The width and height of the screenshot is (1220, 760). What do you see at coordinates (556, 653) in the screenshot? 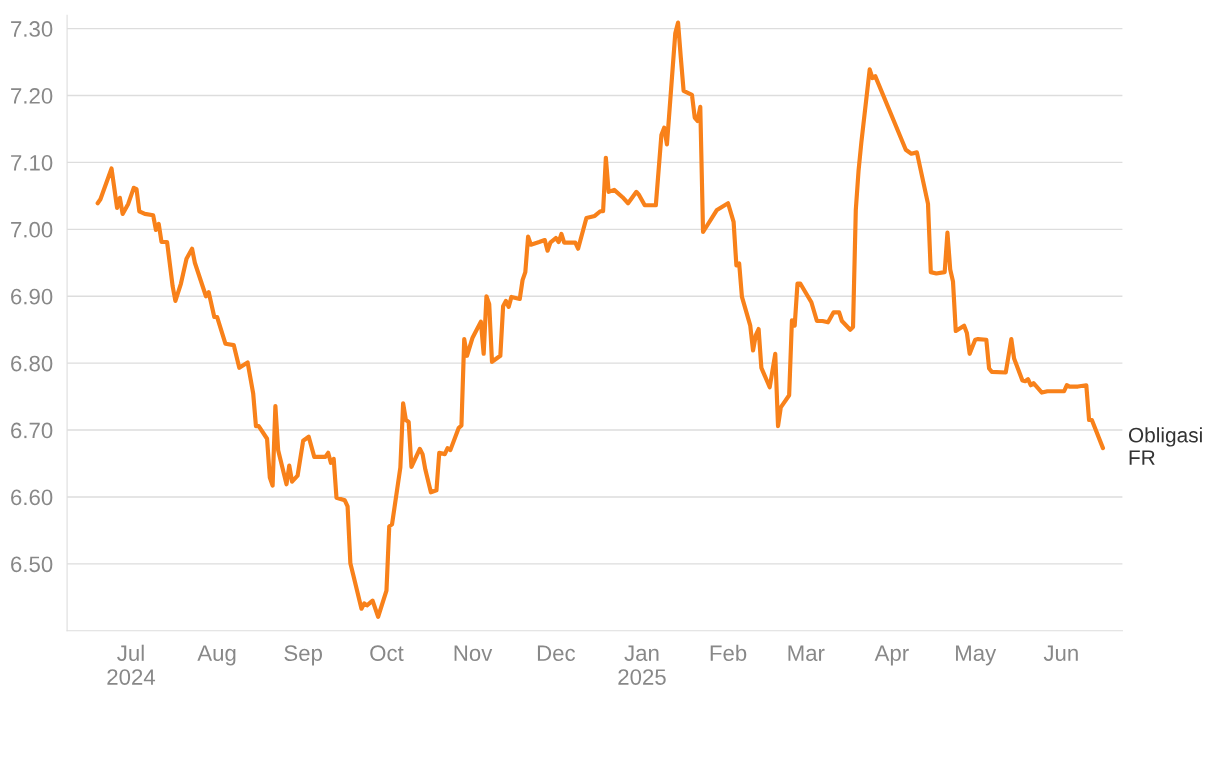
I see `x-tick-label: Dec` at bounding box center [556, 653].